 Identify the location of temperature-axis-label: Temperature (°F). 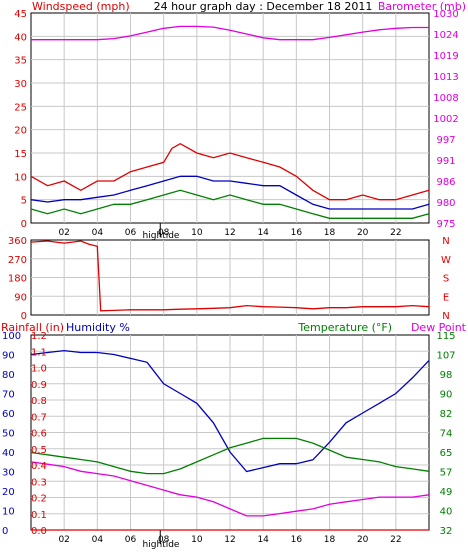
(344, 327).